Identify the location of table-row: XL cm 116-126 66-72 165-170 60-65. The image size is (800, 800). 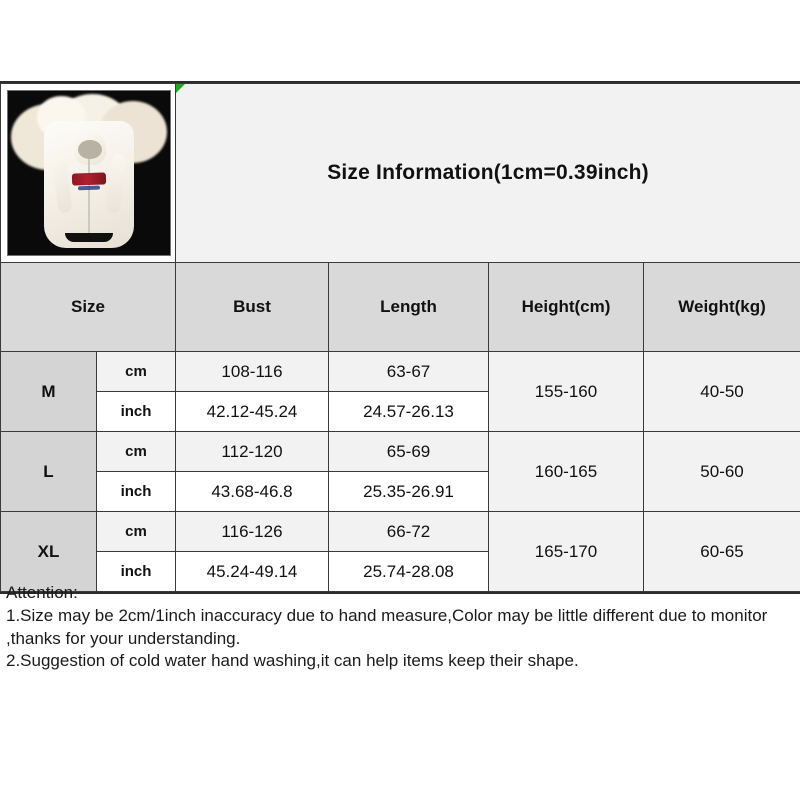
(400, 551).